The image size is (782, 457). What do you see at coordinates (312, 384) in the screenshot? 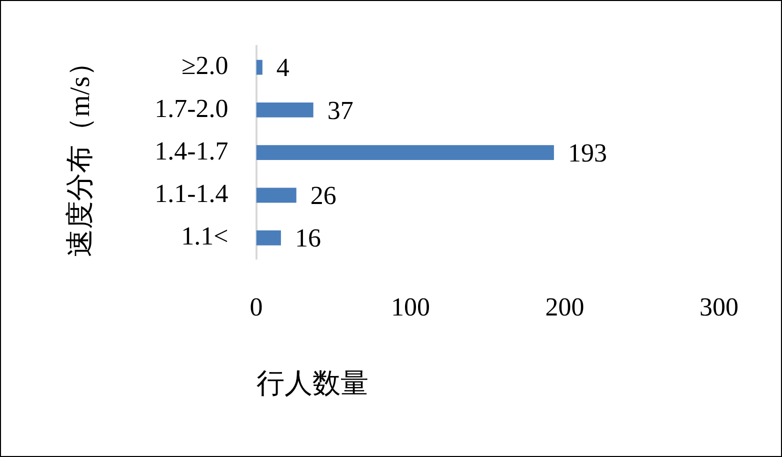
I see `x-axis-title: 行人数量` at bounding box center [312, 384].